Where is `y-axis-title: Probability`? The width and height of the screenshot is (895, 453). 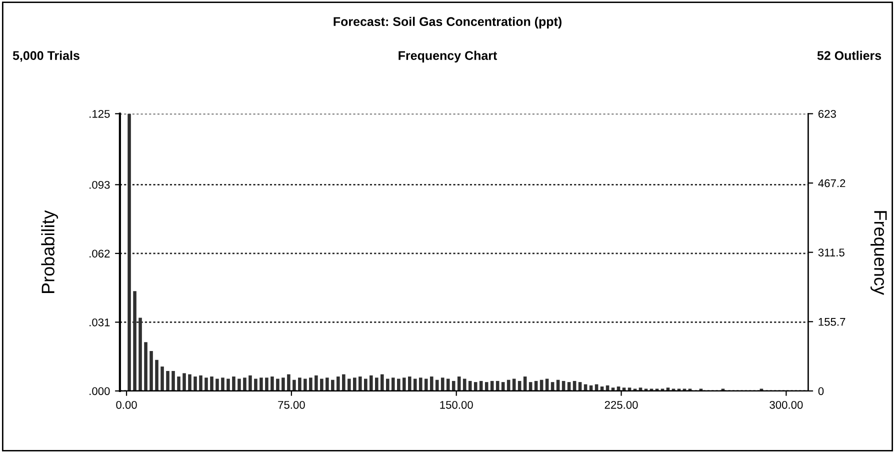 y-axis-title: Probability is located at coordinates (49, 251).